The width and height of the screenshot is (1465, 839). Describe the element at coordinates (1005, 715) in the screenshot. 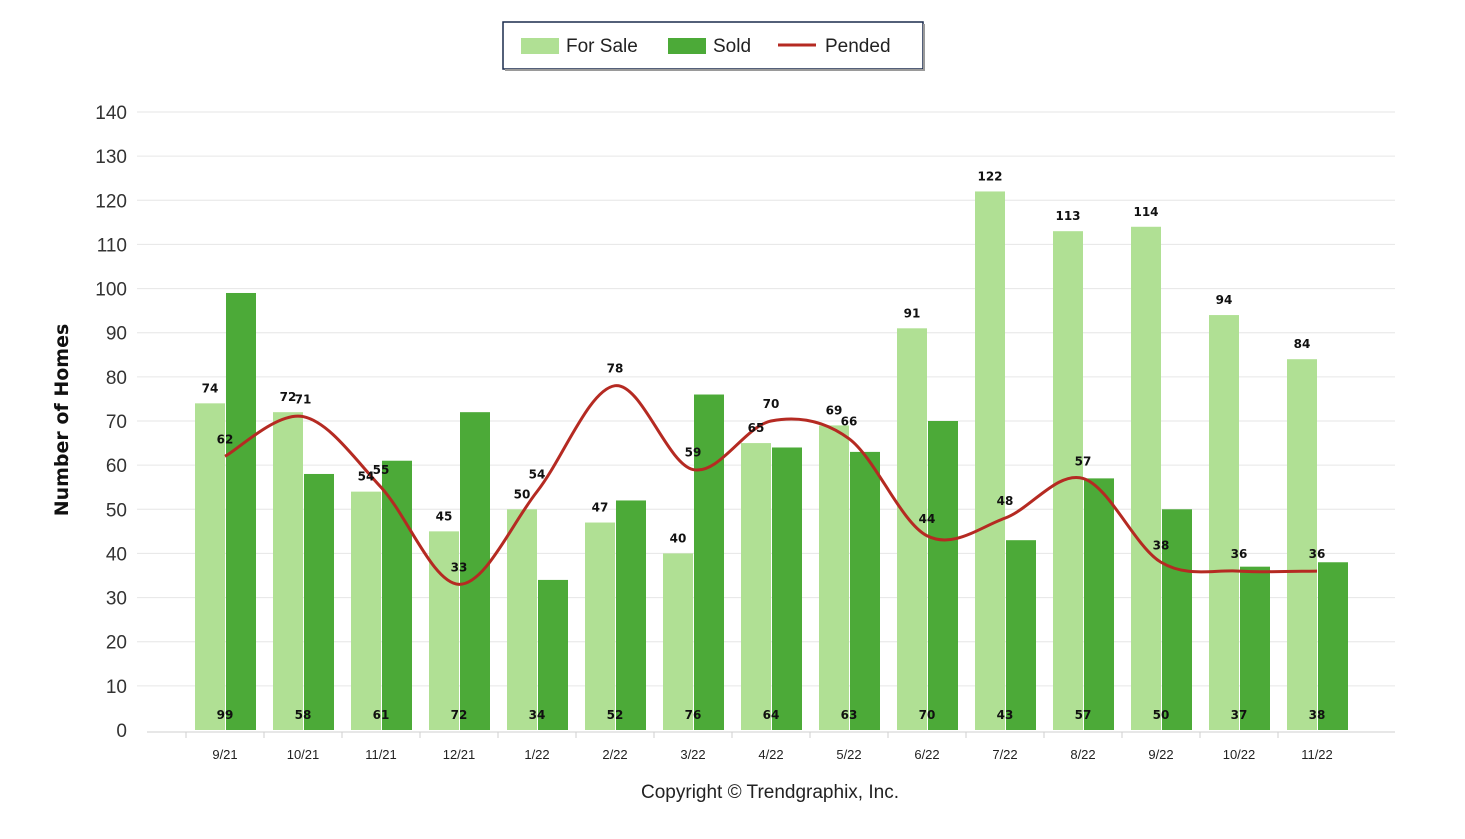

I see `data-label-sold: 43` at that location.